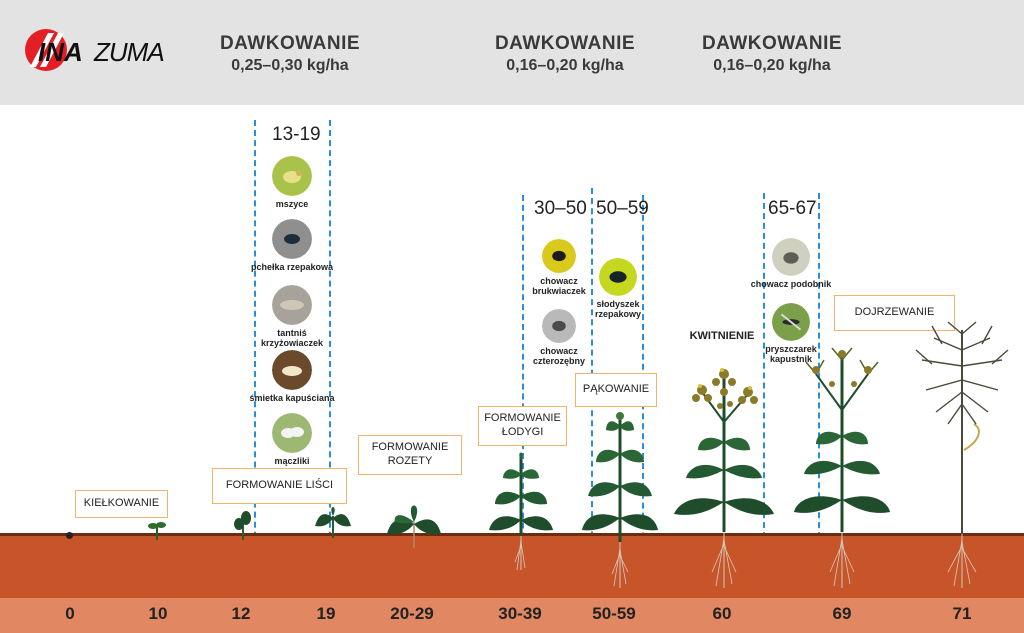  I want to click on diamondback-moth-icon, so click(292, 305).